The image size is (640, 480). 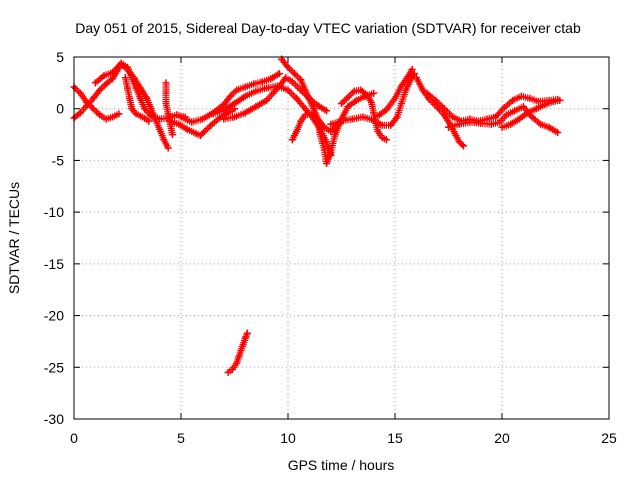 What do you see at coordinates (54, 238) in the screenshot?
I see `y-tick-labels: 5 0 -5 -10 -15 -20 -25 -30` at bounding box center [54, 238].